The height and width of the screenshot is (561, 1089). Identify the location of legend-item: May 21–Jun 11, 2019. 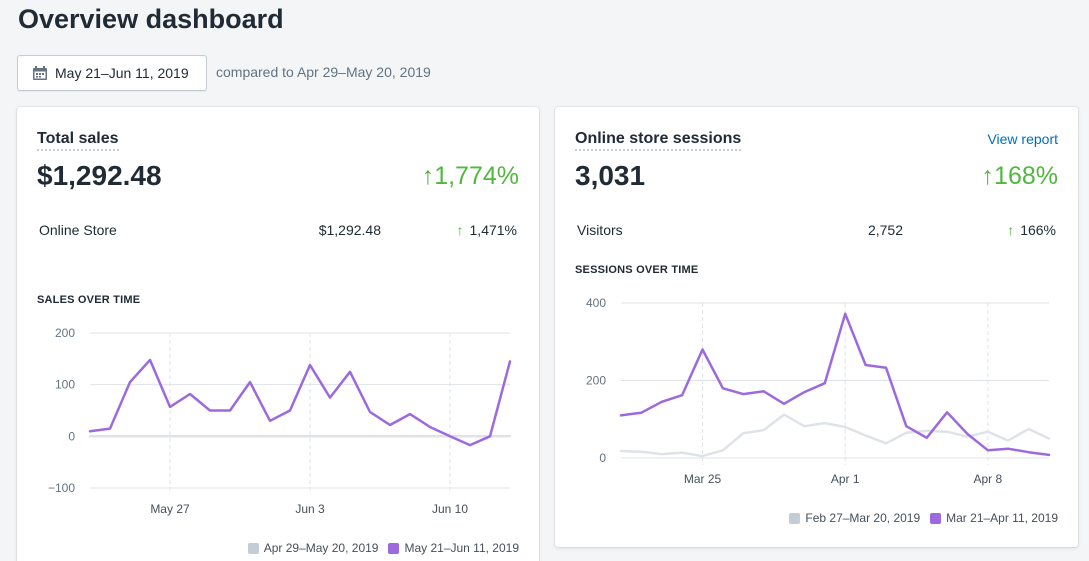
(453, 548).